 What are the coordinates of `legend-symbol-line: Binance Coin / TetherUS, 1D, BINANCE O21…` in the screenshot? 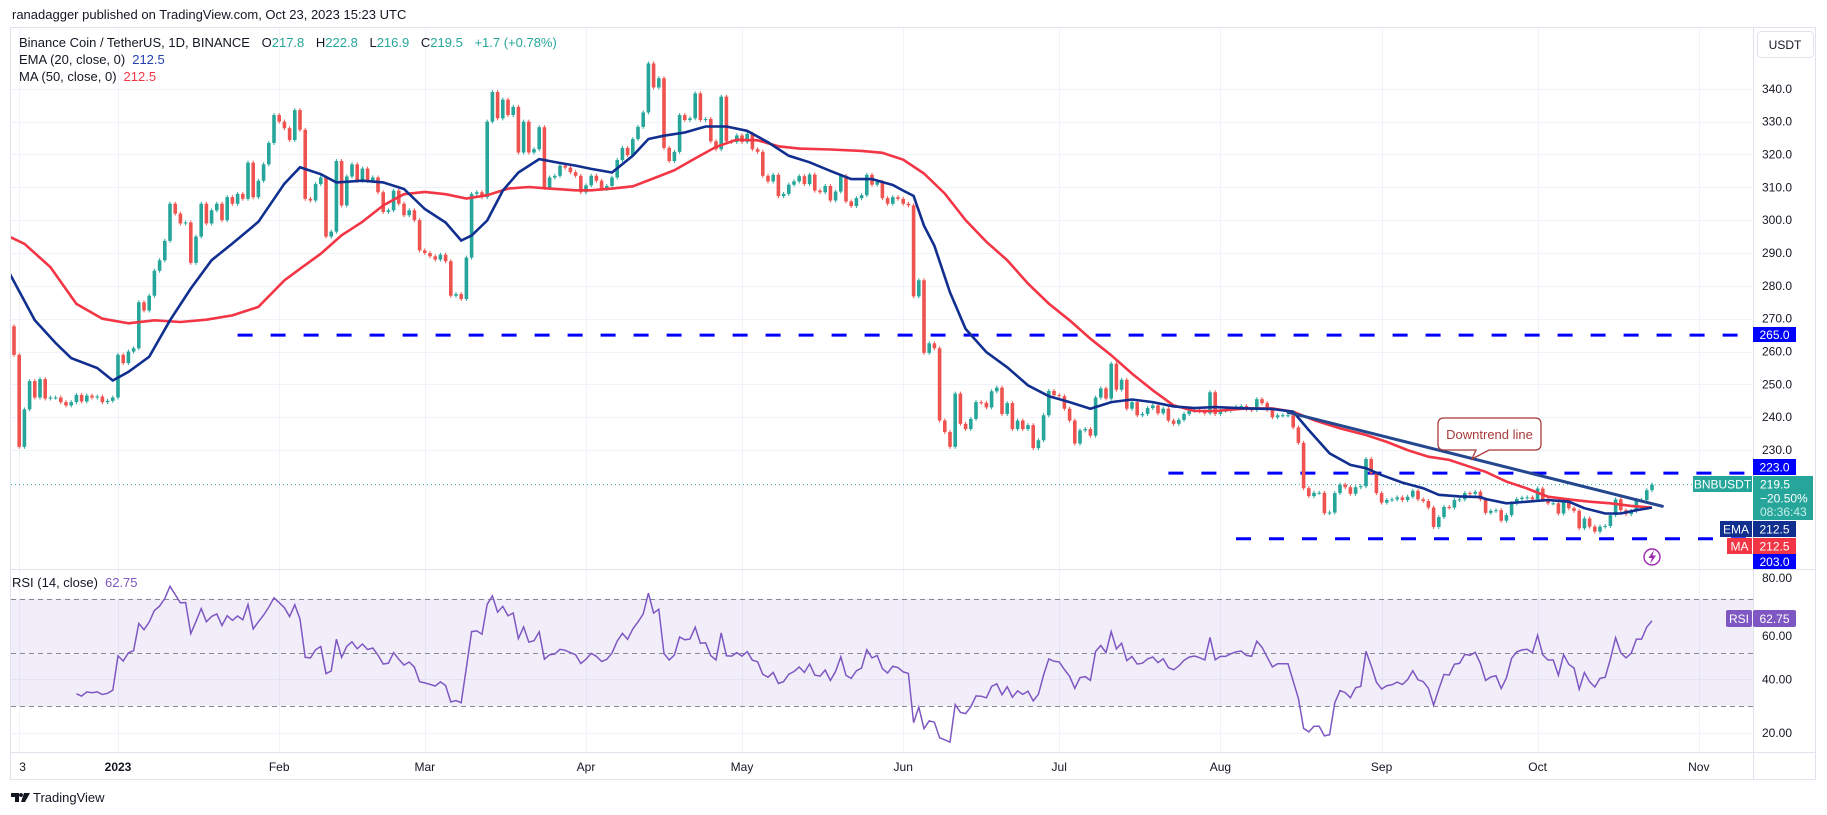 It's located at (288, 42).